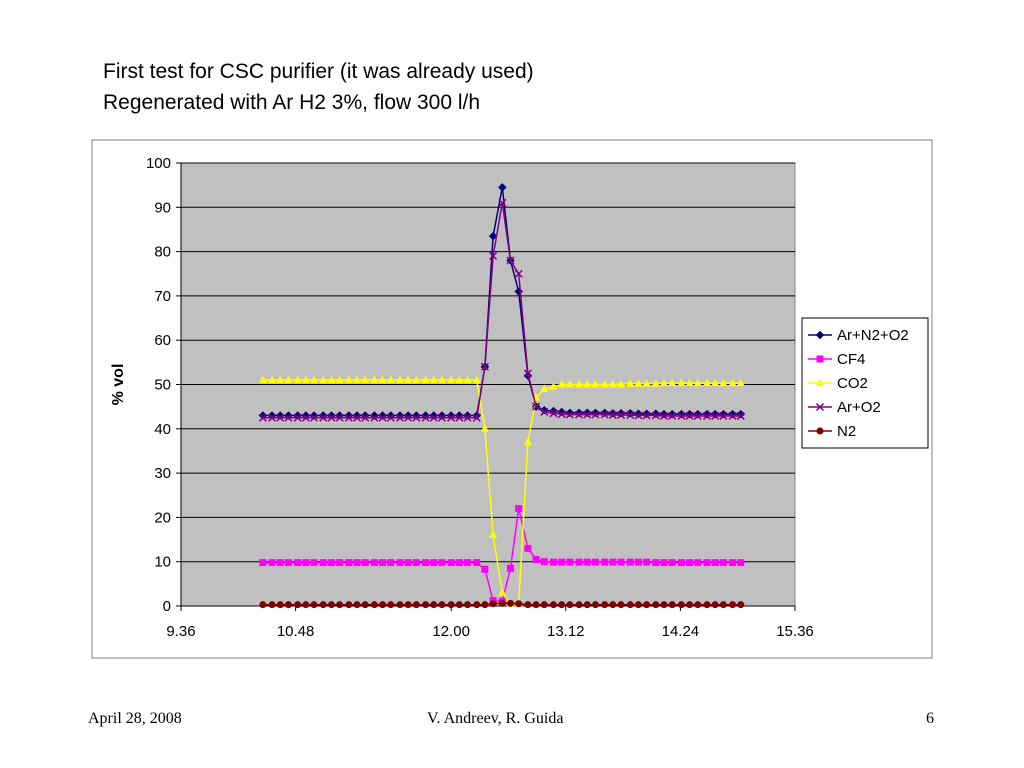  What do you see at coordinates (493, 236) in the screenshot?
I see `data-point-ar-n2-o2` at bounding box center [493, 236].